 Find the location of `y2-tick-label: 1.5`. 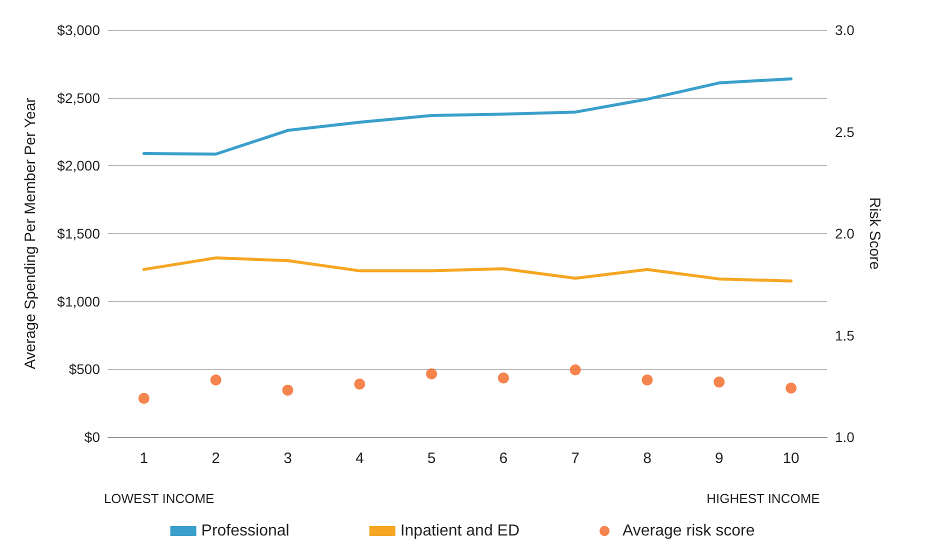

y2-tick-label: 1.5 is located at coordinates (845, 335).